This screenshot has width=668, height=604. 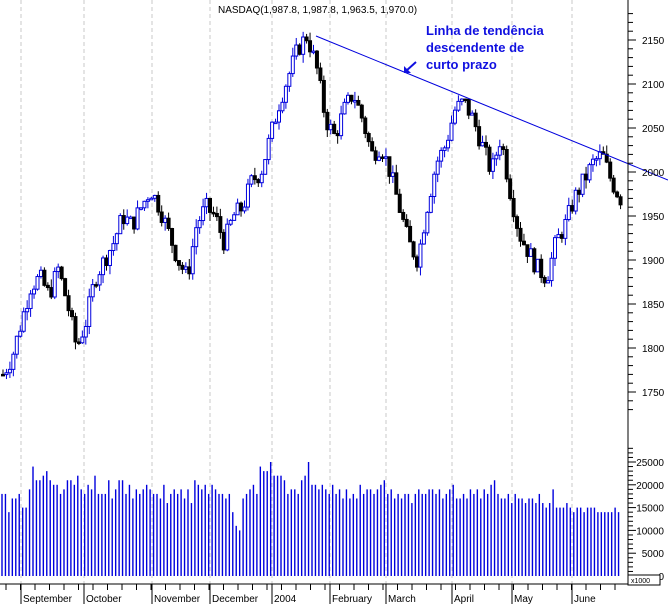 What do you see at coordinates (461, 64) in the screenshot?
I see `annotation-line-3: curto prazo` at bounding box center [461, 64].